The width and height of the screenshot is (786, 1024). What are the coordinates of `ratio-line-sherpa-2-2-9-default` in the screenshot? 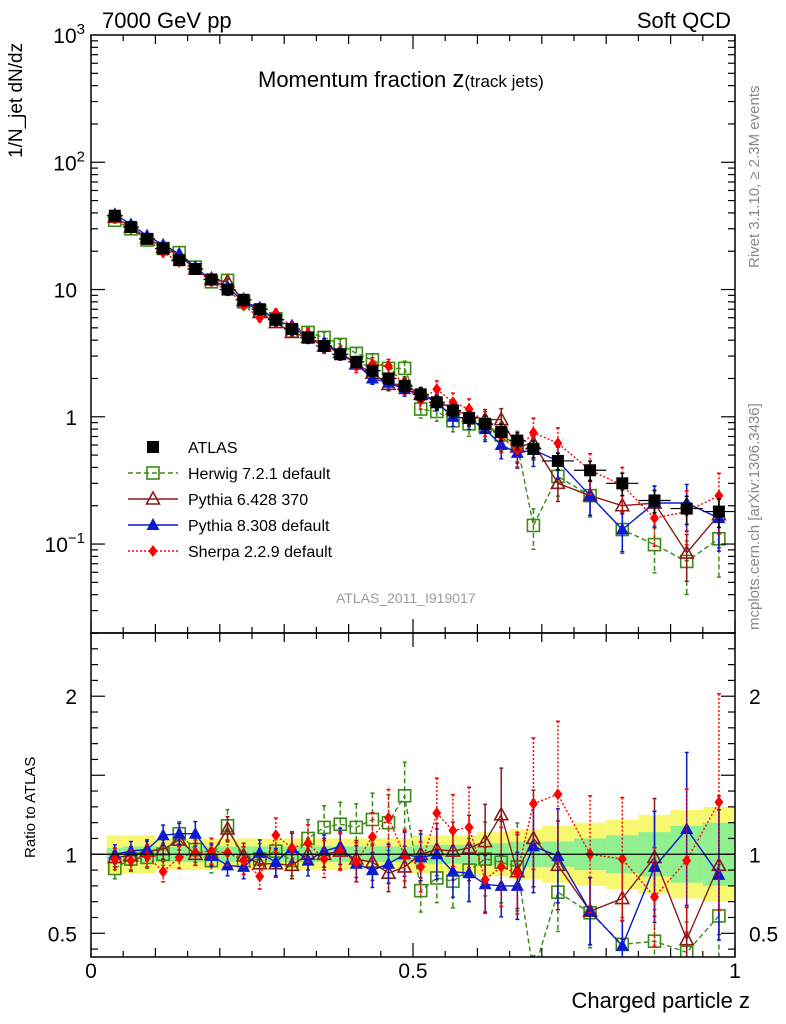 It's located at (417, 845).